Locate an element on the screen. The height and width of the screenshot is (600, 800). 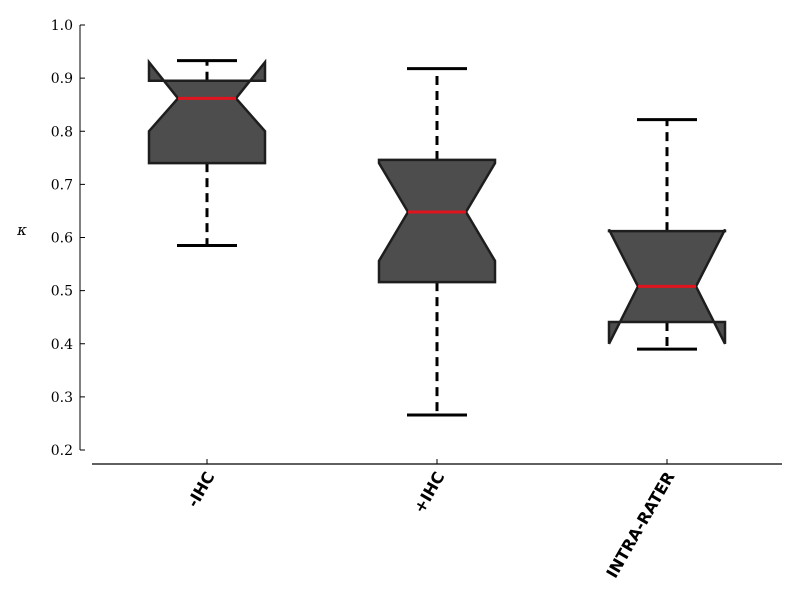
y-tick-label: 0.4 is located at coordinates (62, 345).